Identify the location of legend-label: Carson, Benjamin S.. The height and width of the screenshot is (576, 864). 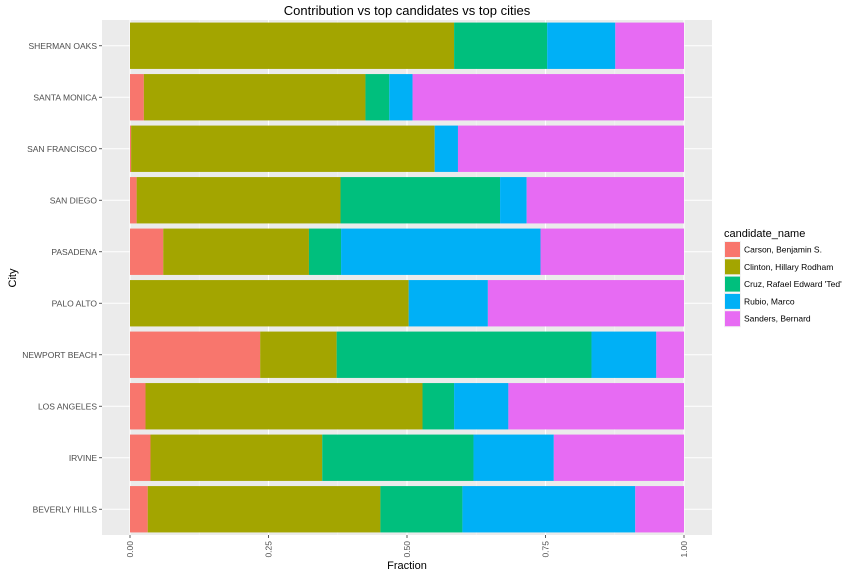
(783, 250).